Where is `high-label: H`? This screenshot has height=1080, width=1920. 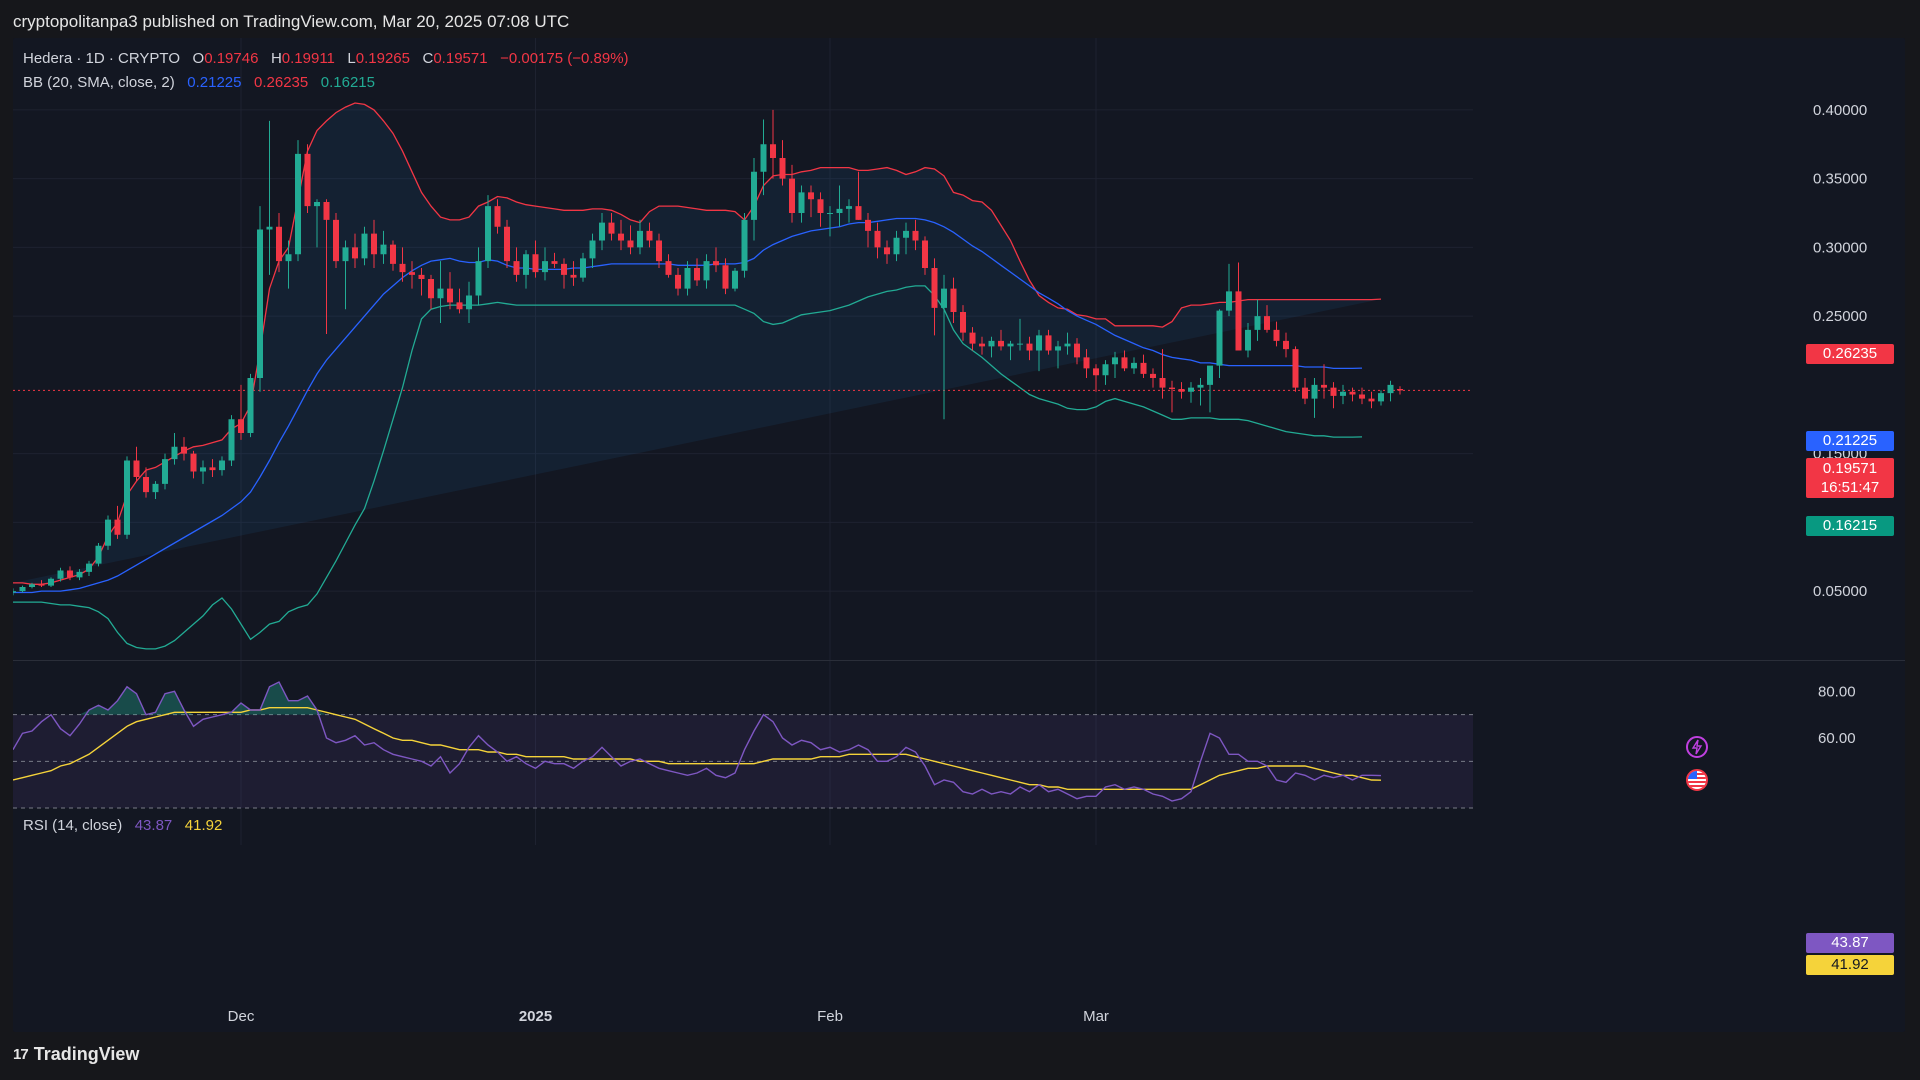 high-label: H is located at coordinates (276, 58).